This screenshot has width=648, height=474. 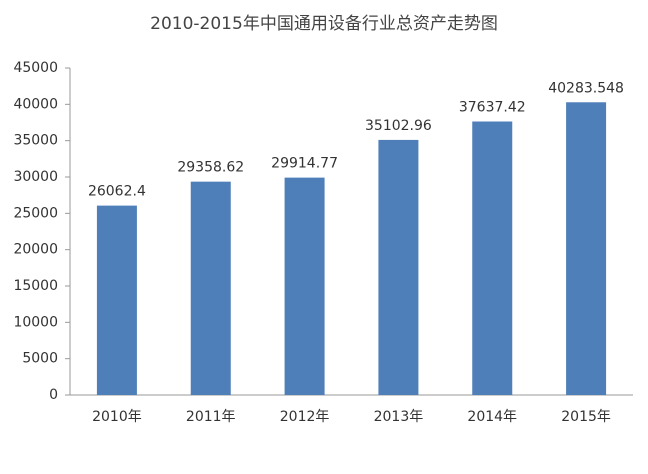 I want to click on x-tick-label: 2014年, so click(x=492, y=417).